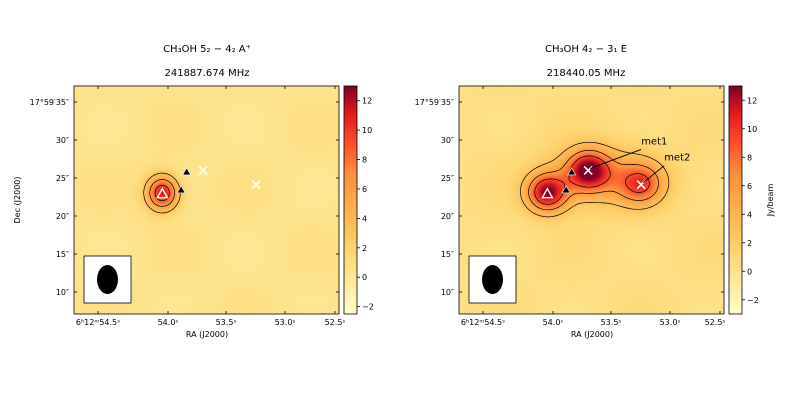 Image resolution: width=793 pixels, height=401 pixels. I want to click on colorbar-label: Jy/beam, so click(770, 201).